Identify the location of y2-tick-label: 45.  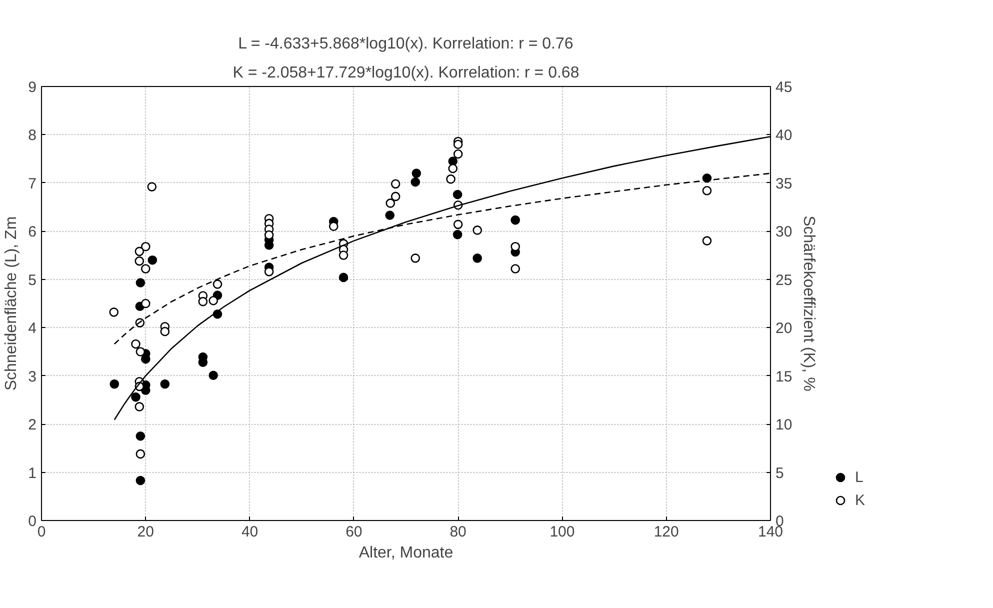
(784, 87).